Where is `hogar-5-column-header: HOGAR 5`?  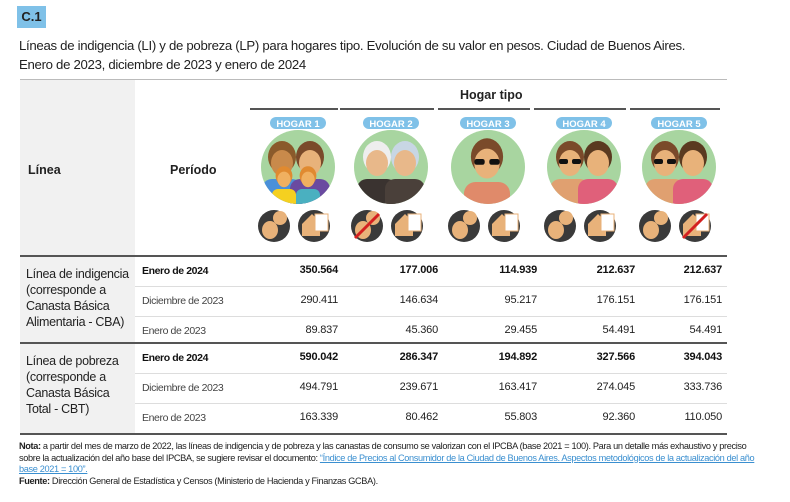
hogar-5-column-header: HOGAR 5 is located at coordinates (678, 184).